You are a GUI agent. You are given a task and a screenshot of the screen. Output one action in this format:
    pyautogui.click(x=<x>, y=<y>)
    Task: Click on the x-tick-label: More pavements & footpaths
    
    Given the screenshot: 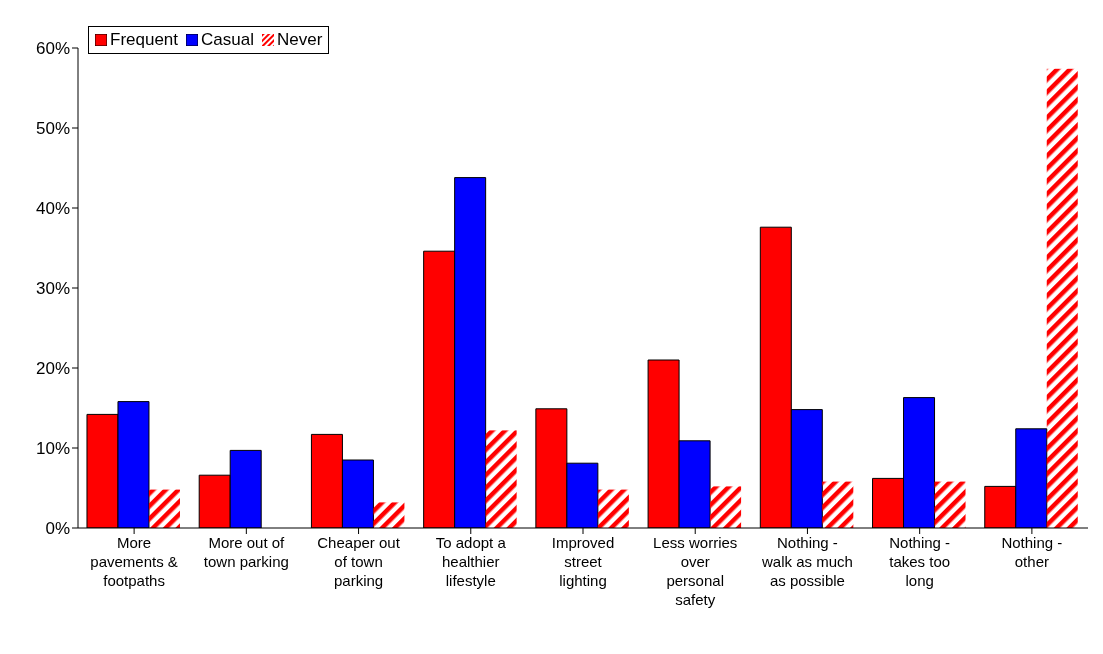 What is the action you would take?
    pyautogui.click(x=134, y=561)
    